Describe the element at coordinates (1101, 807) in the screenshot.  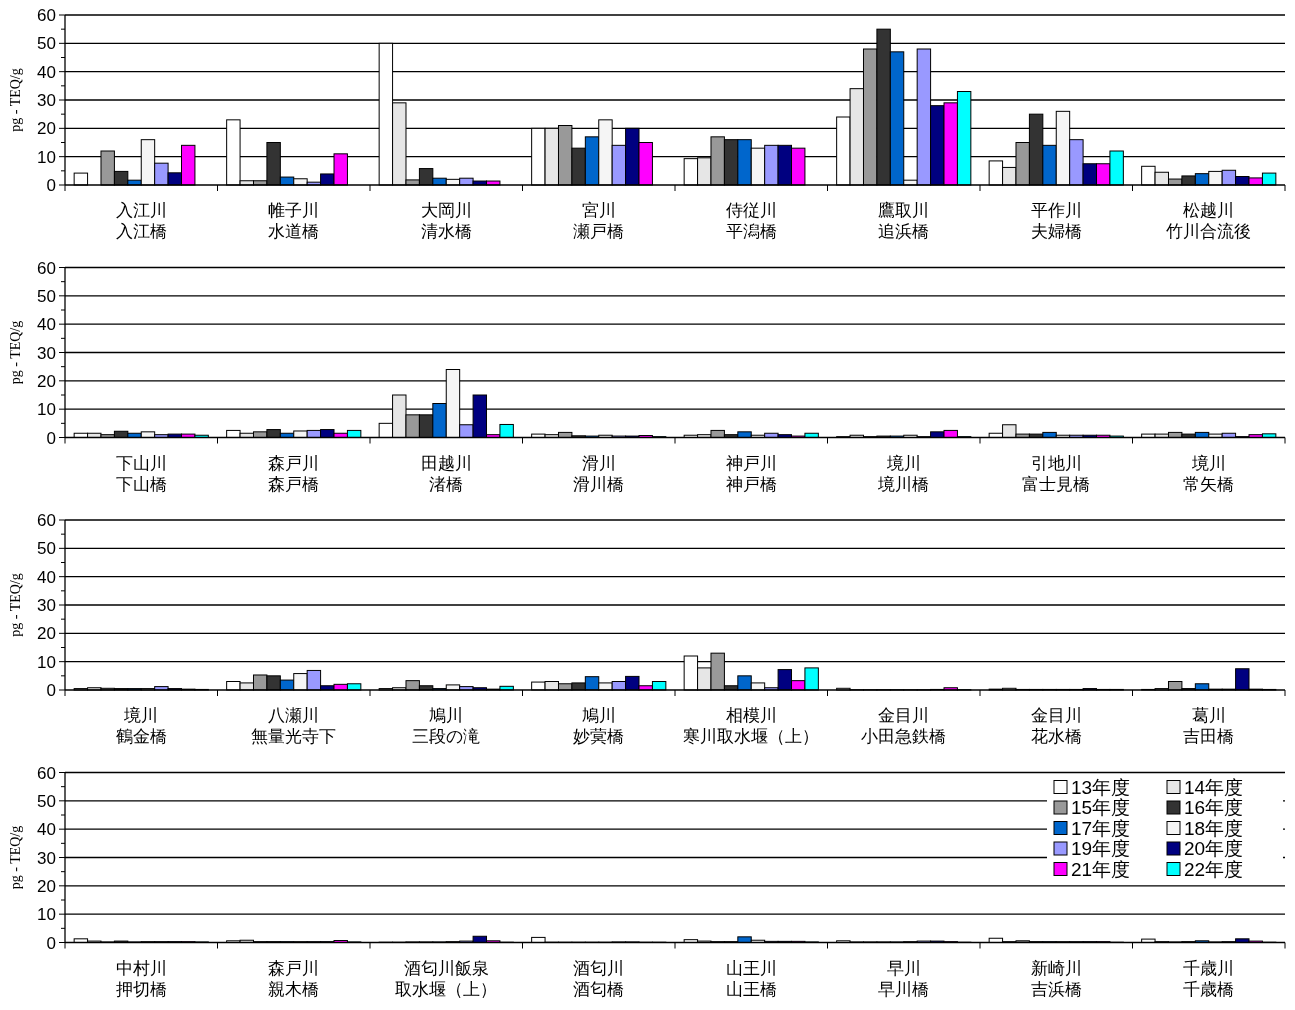
I see `legend-label: 15年度` at that location.